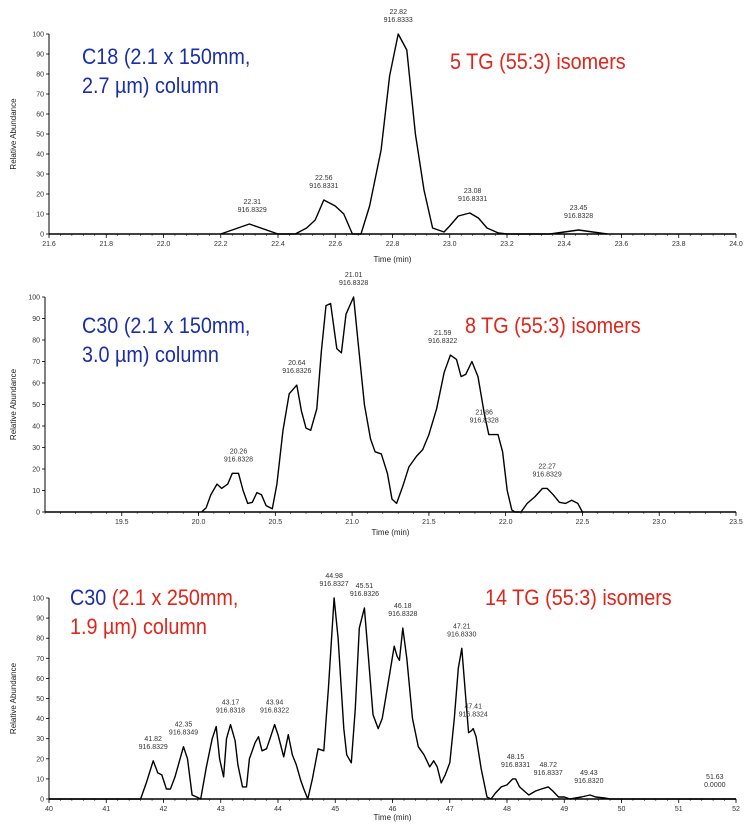 Image resolution: width=750 pixels, height=835 pixels. I want to click on peak-retention-time: 20.26, so click(239, 451).